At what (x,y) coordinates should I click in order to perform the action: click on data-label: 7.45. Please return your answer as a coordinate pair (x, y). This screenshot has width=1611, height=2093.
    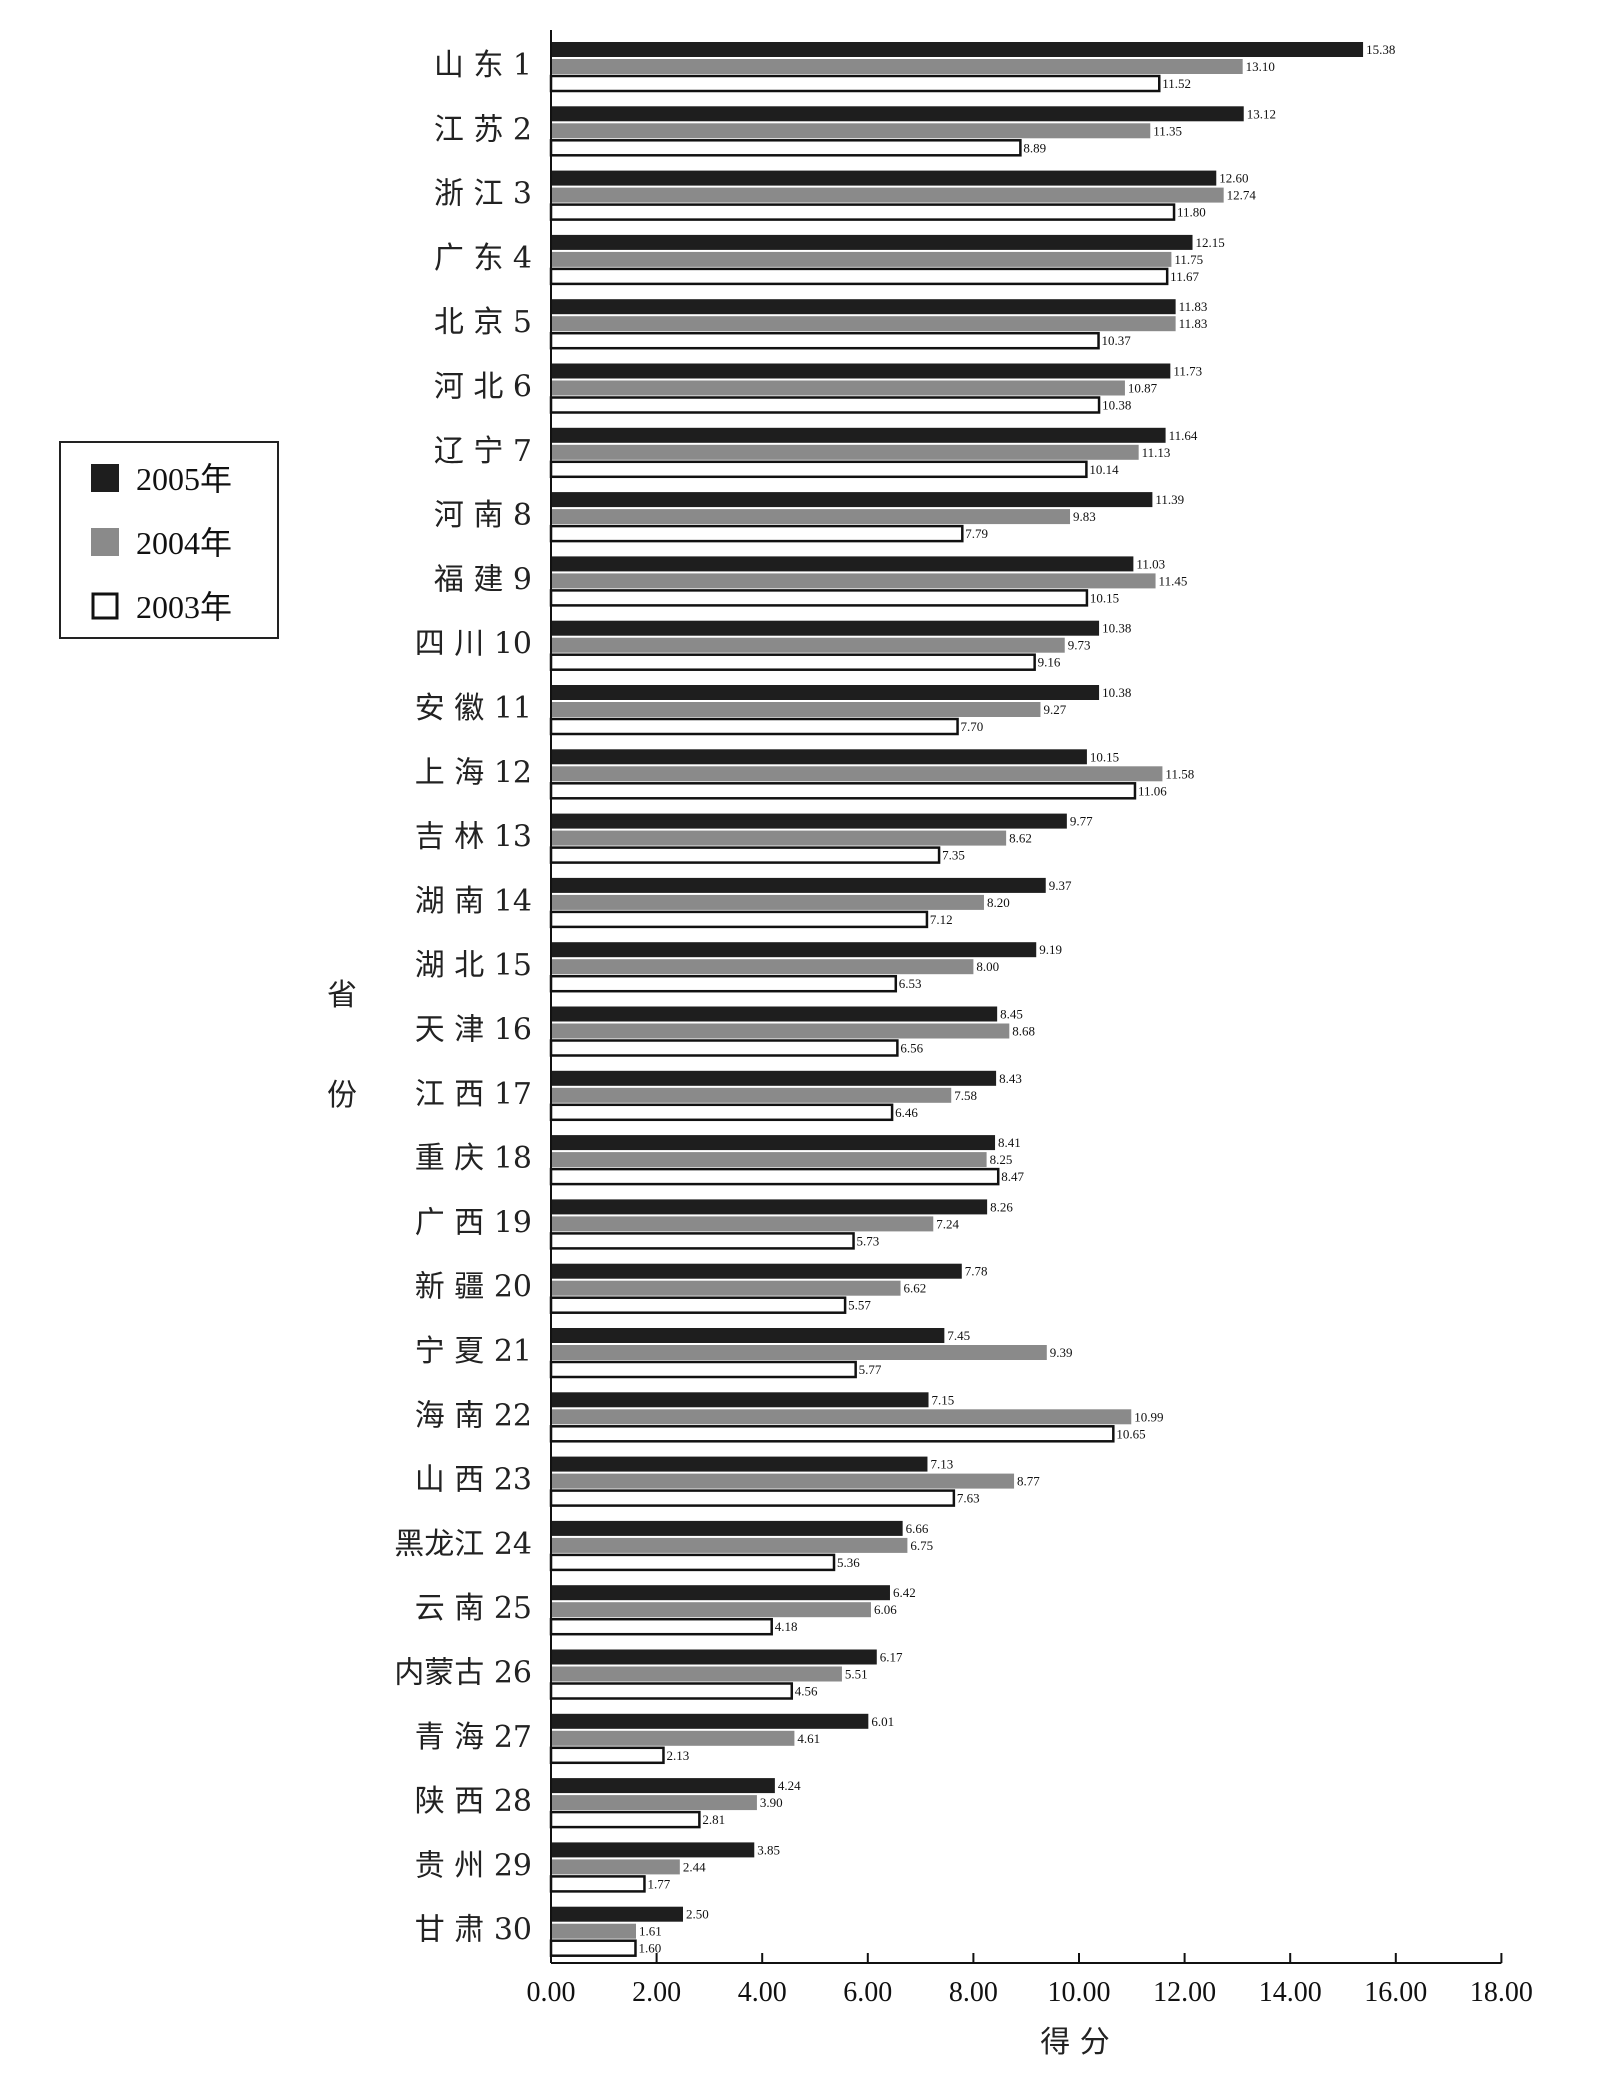
    Looking at the image, I should click on (958, 1335).